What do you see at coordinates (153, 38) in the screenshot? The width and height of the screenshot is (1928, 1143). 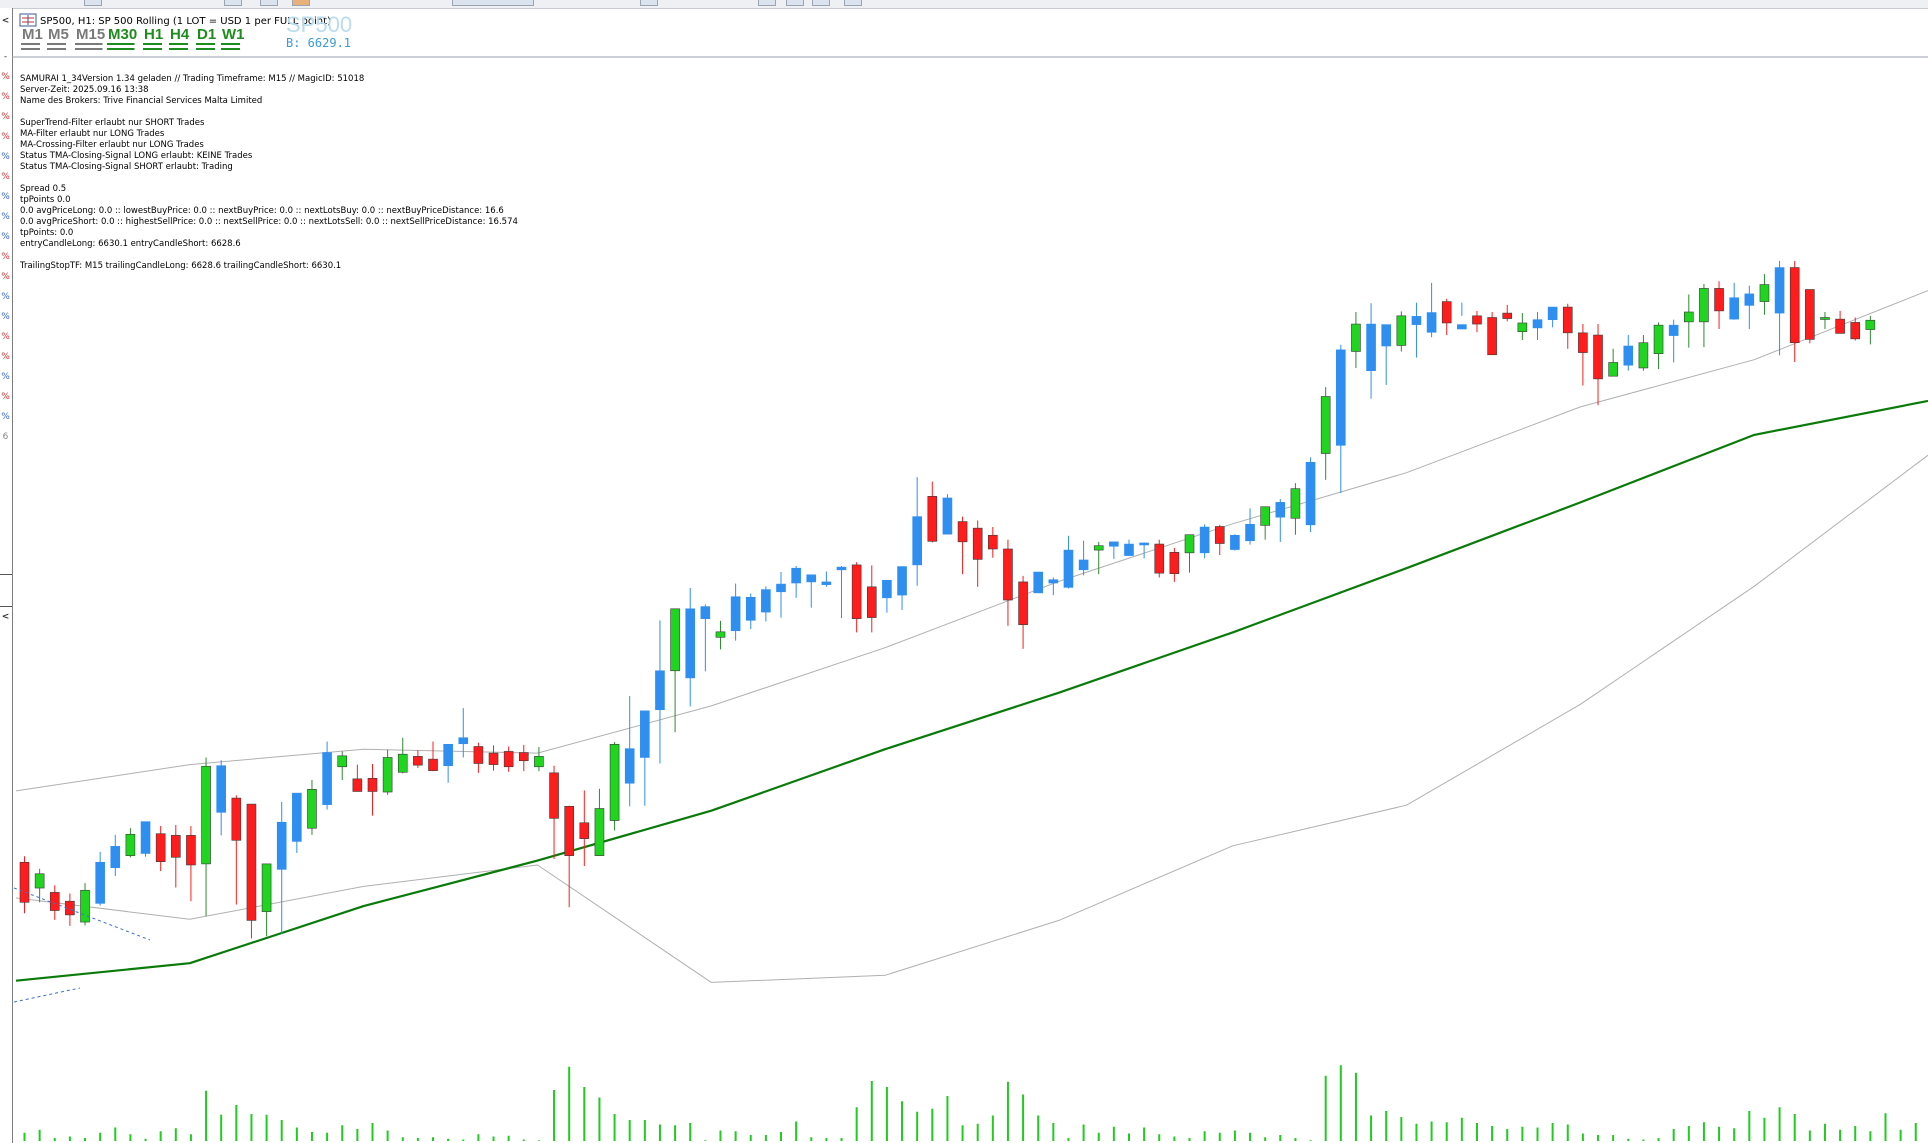 I see `timeframe-button-h1: H1` at bounding box center [153, 38].